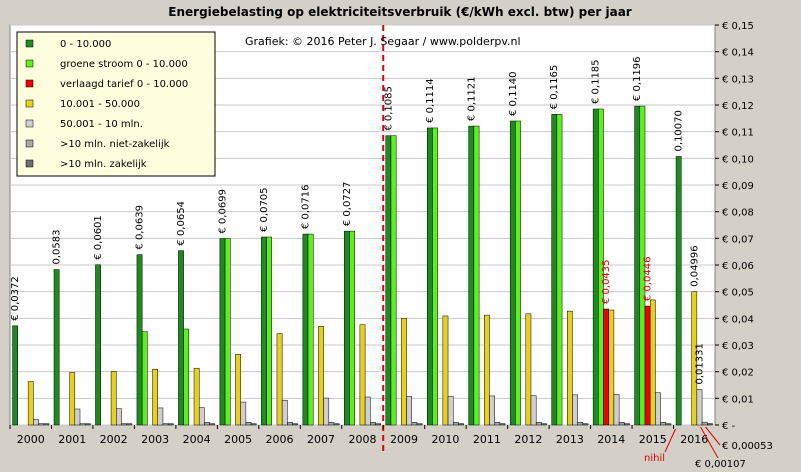 Image resolution: width=801 pixels, height=472 pixels. What do you see at coordinates (124, 64) in the screenshot?
I see `legend-label: groene stroom 0 - 10.000` at bounding box center [124, 64].